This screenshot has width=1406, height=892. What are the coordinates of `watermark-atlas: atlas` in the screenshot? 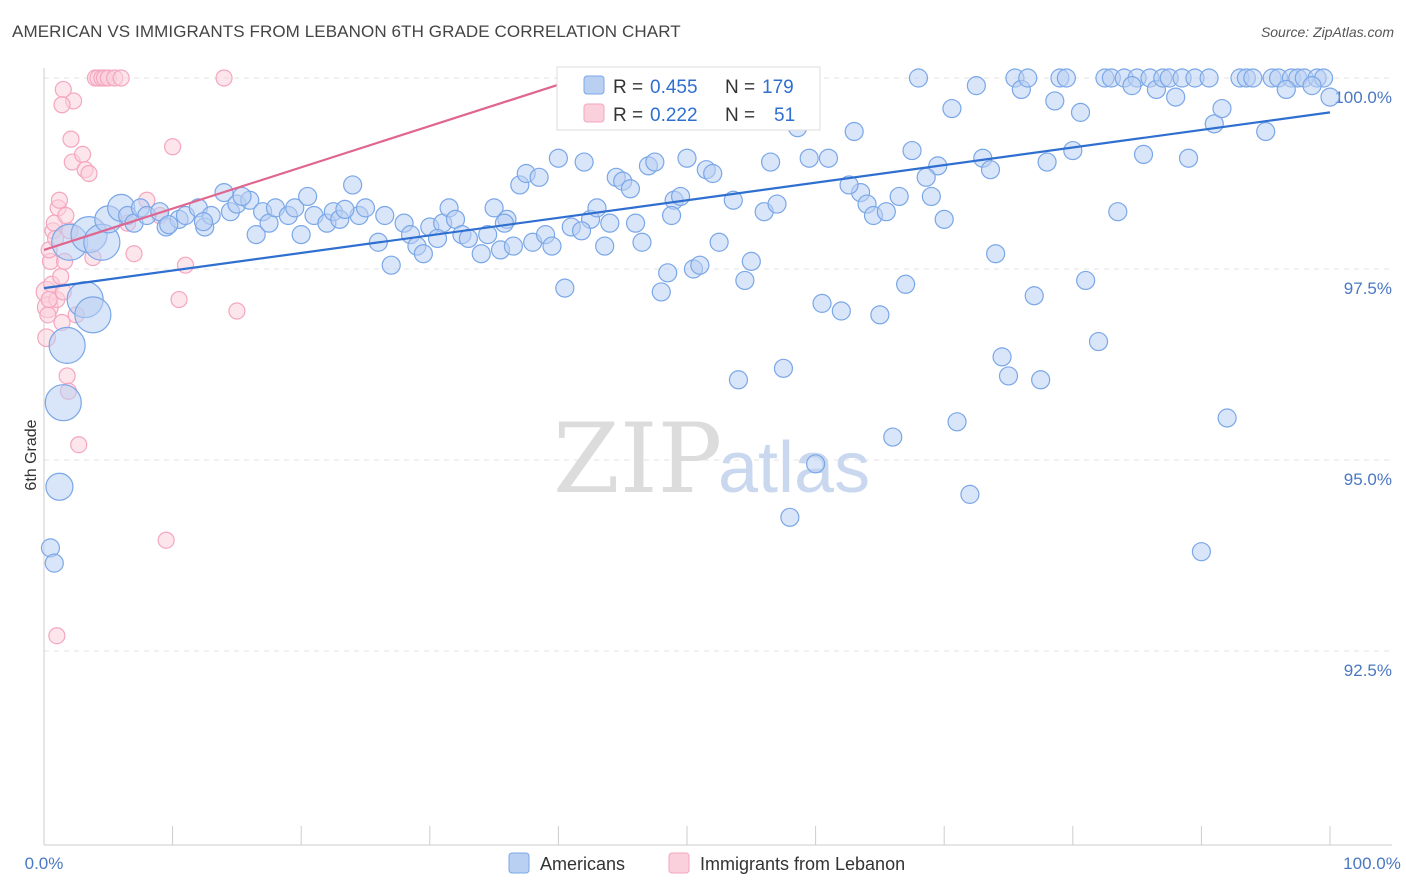 It's located at (794, 468).